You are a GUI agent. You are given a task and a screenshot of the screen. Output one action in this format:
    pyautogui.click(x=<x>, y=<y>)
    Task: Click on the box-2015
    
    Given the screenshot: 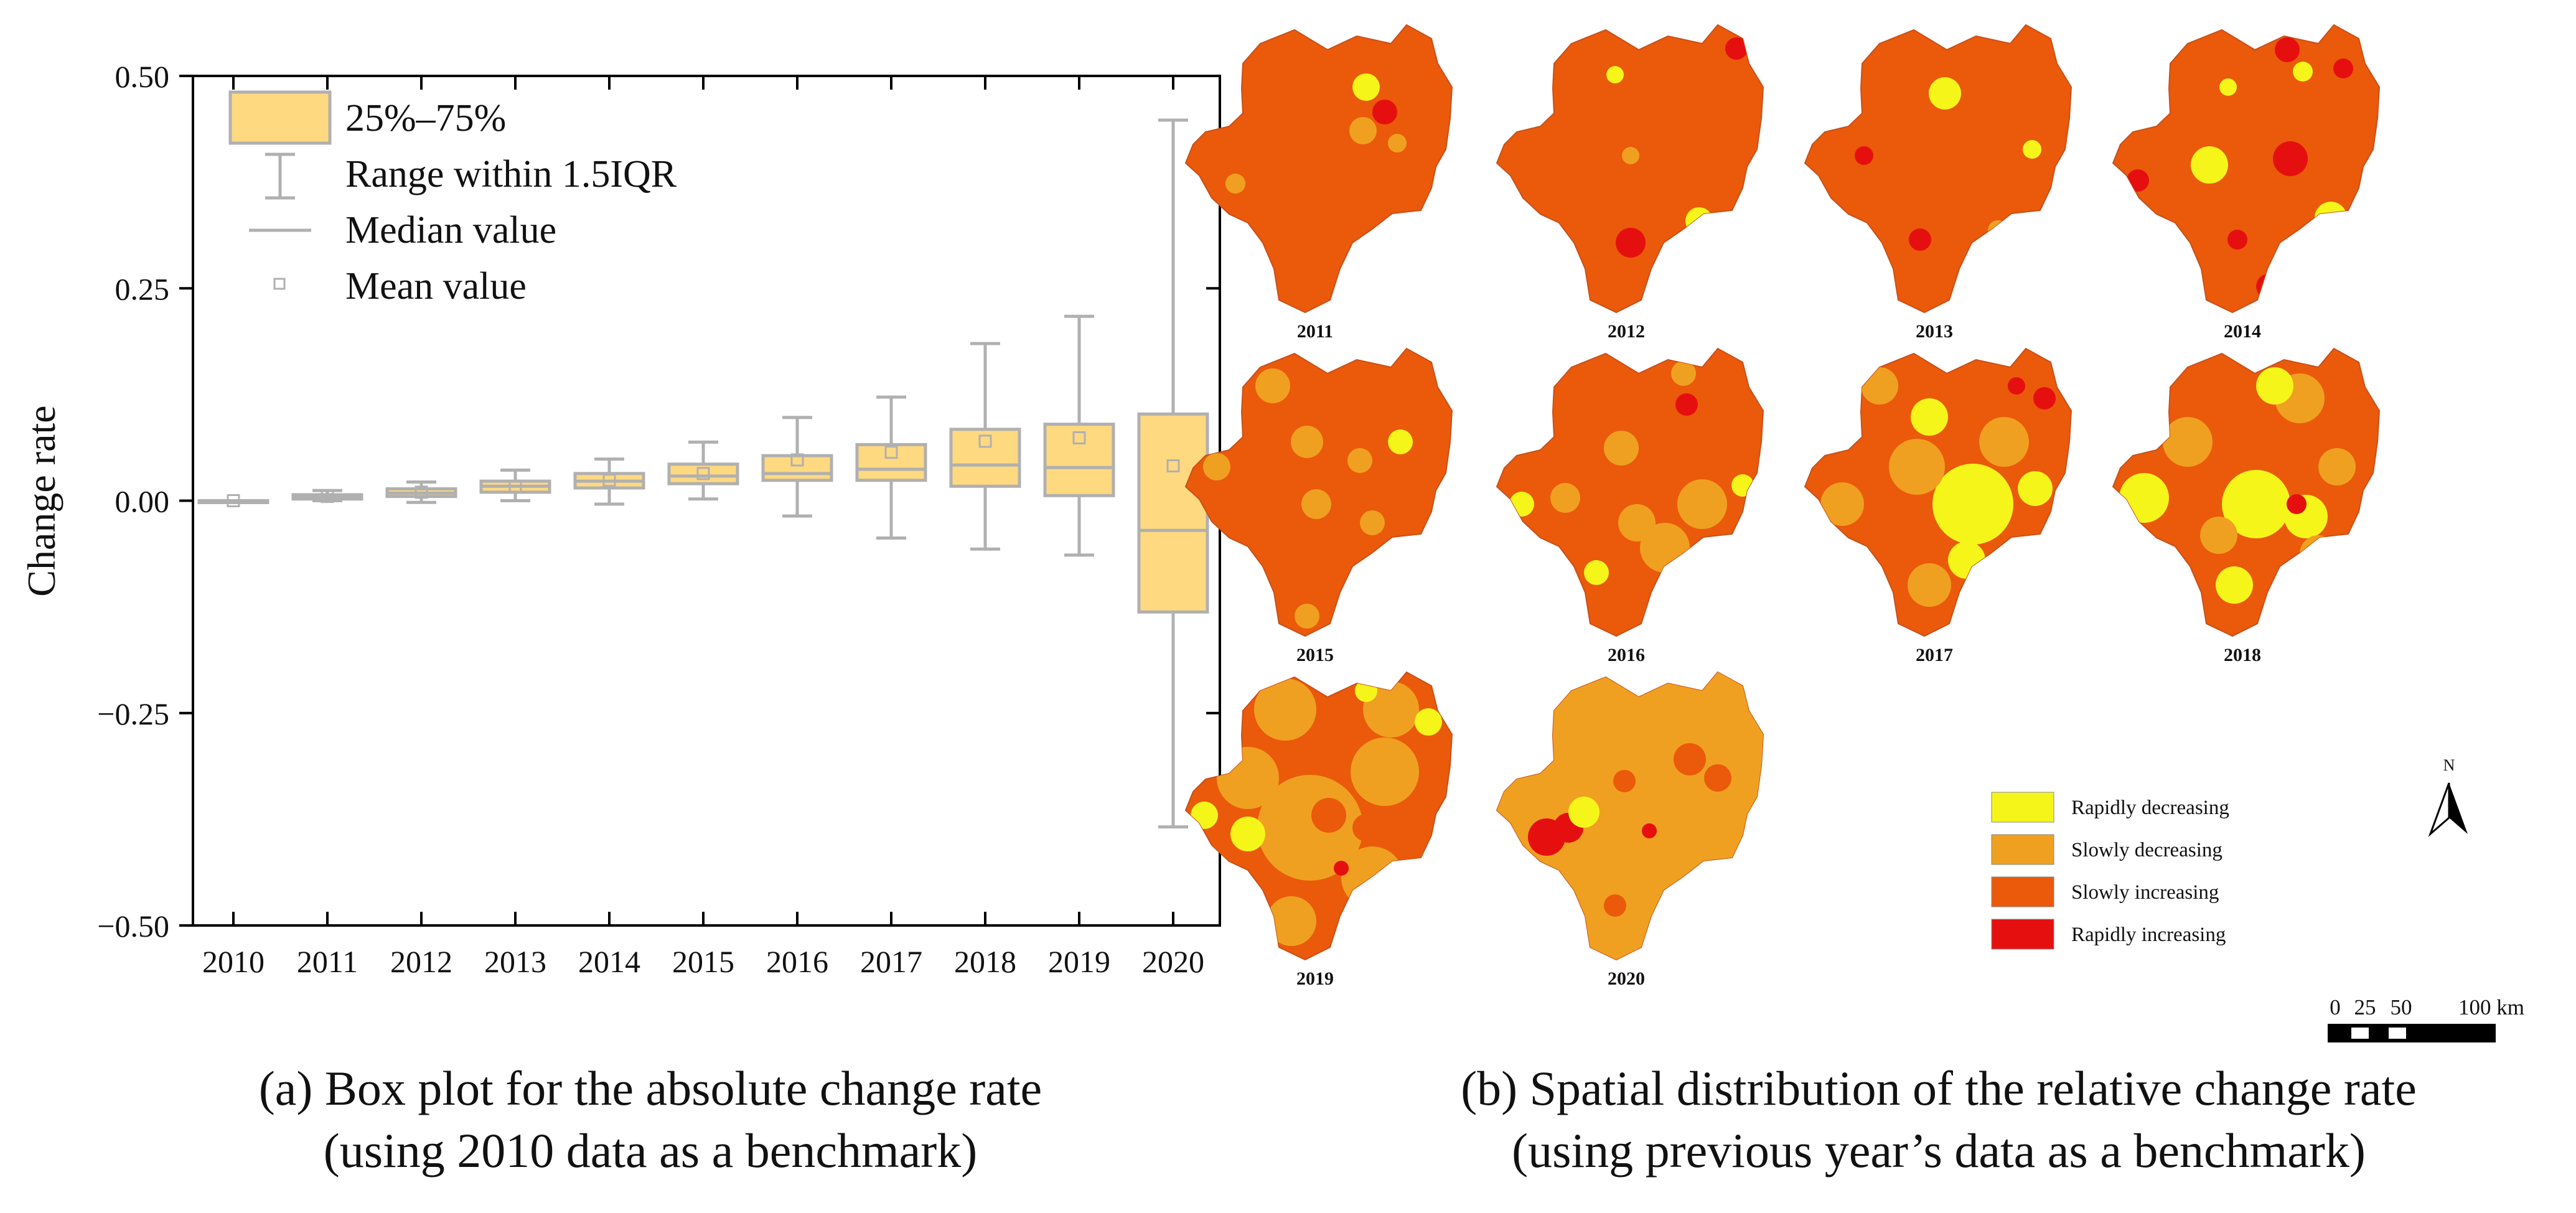 What is the action you would take?
    pyautogui.click(x=703, y=471)
    